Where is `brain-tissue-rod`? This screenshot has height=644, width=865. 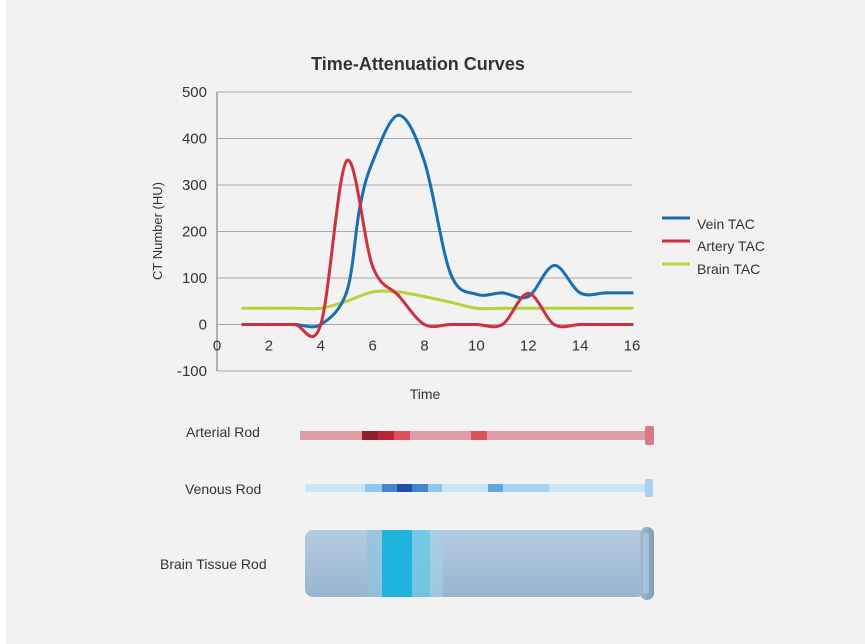 brain-tissue-rod is located at coordinates (479, 563).